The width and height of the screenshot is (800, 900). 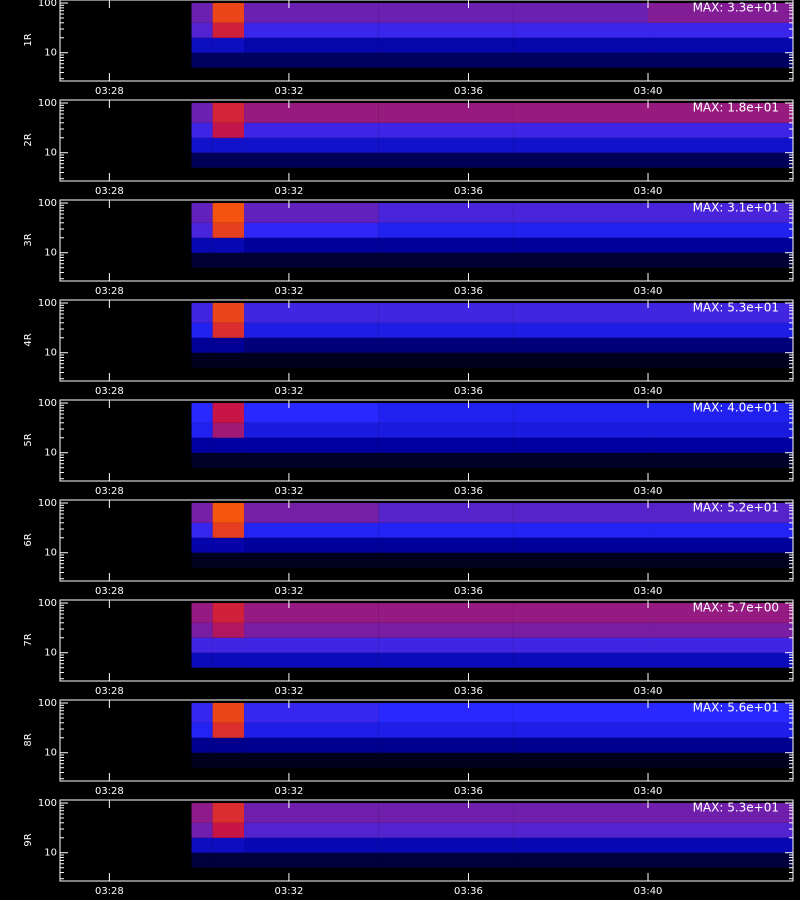 What do you see at coordinates (28, 239) in the screenshot?
I see `y-axis-label: 3R` at bounding box center [28, 239].